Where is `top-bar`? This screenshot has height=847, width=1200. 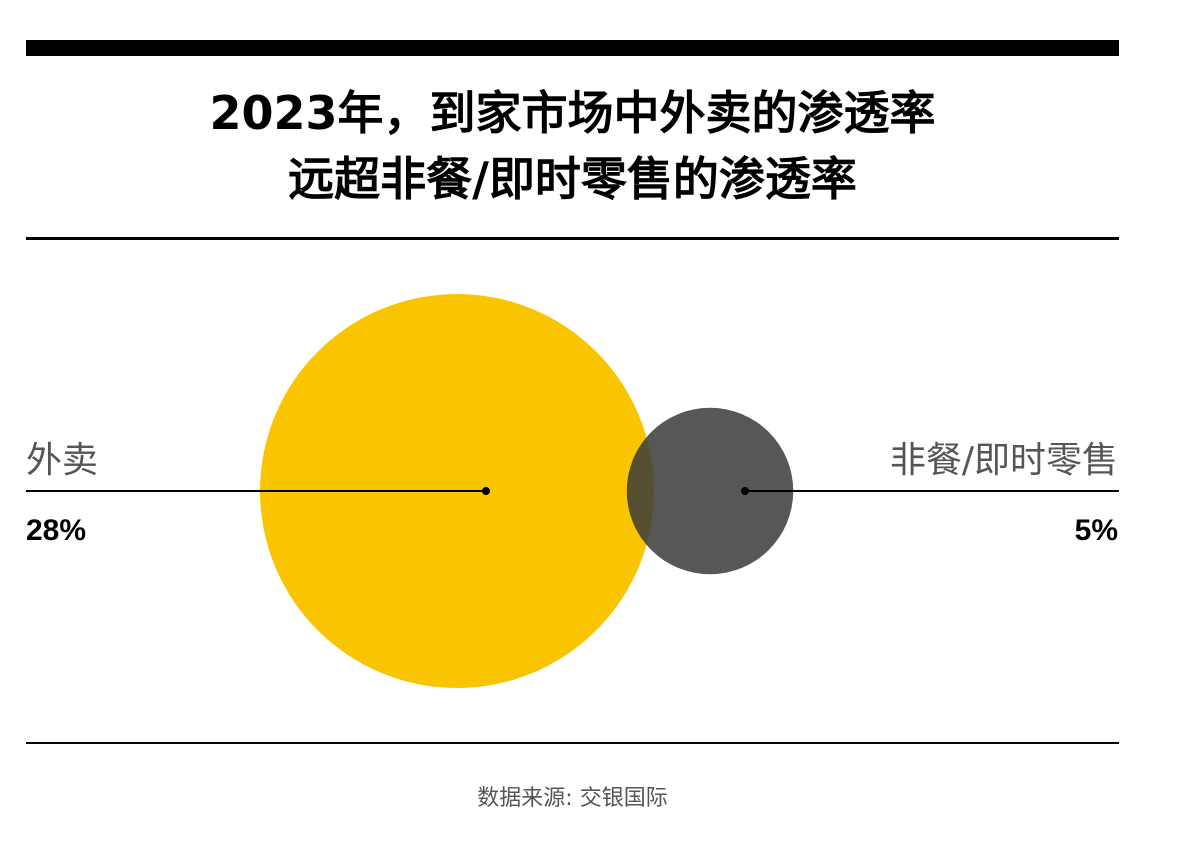
top-bar is located at coordinates (572, 48).